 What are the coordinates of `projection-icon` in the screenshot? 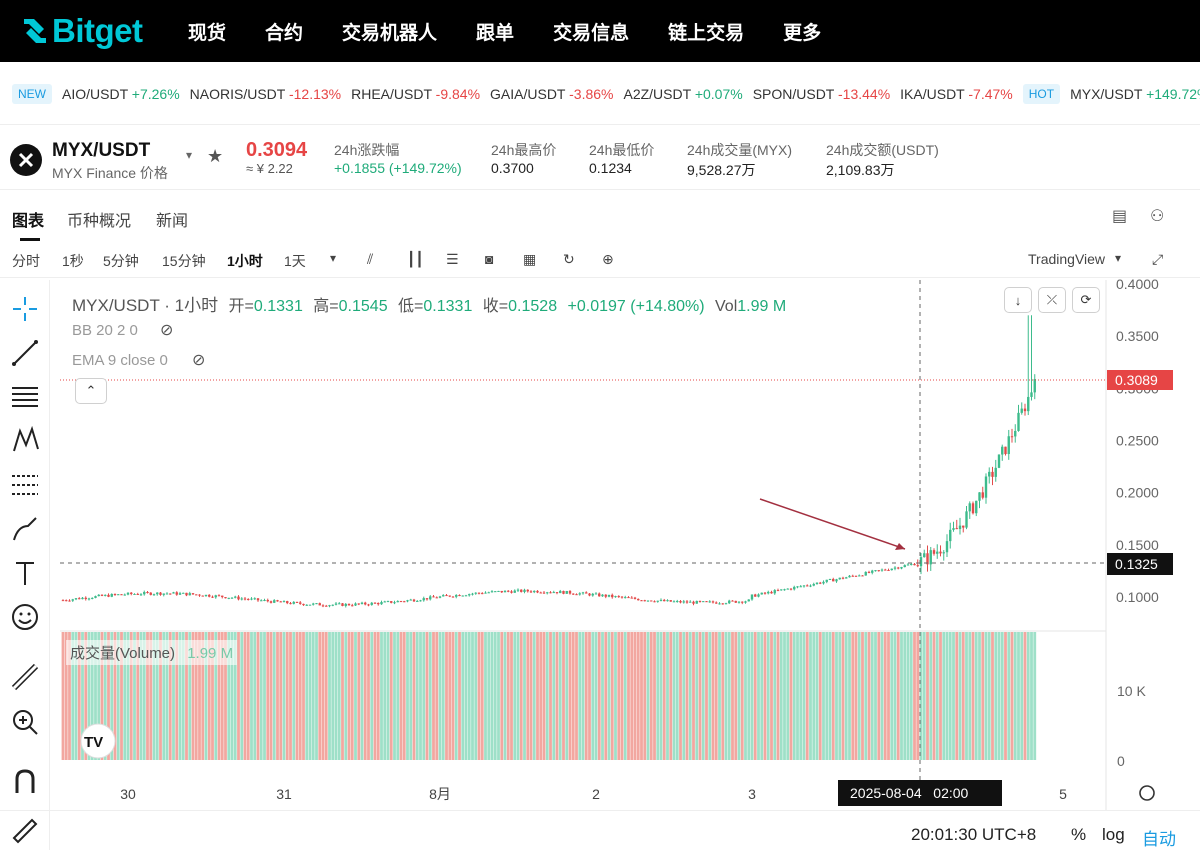 It's located at (25, 485).